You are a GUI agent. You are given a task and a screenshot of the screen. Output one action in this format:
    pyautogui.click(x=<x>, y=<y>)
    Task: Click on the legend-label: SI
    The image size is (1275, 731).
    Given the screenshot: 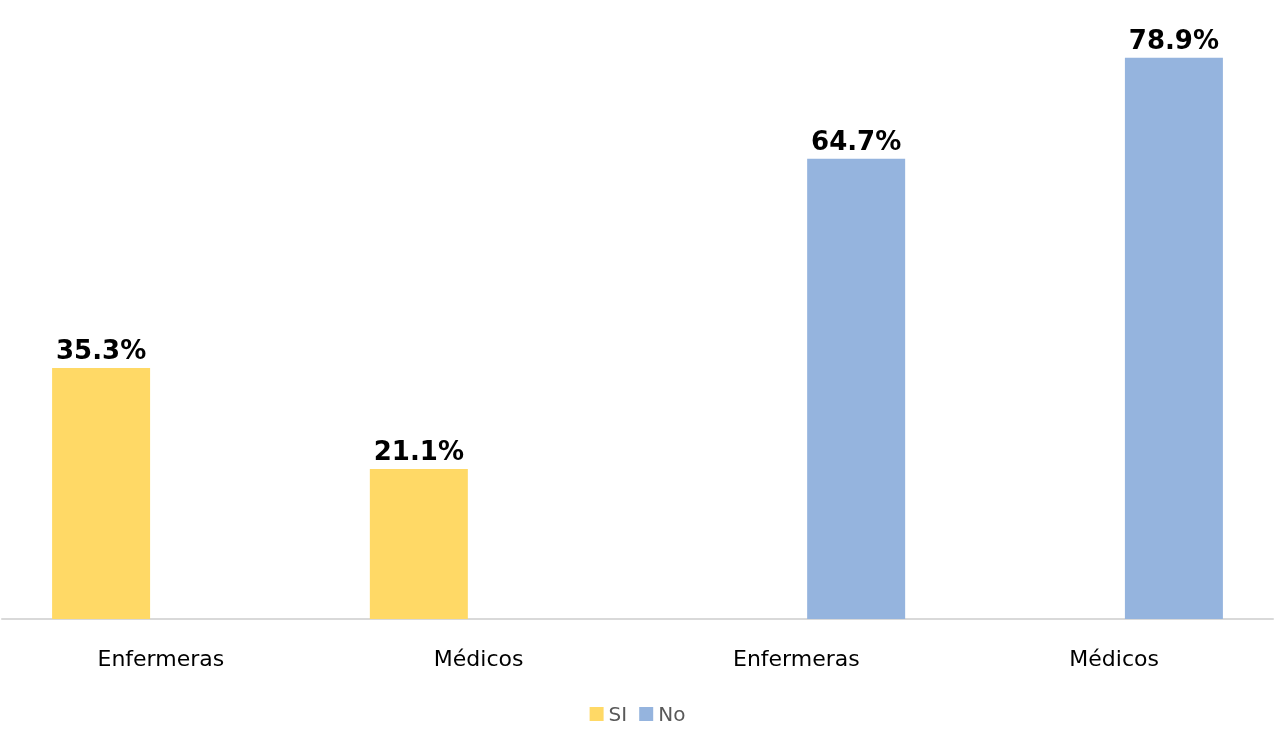 What is the action you would take?
    pyautogui.click(x=618, y=714)
    